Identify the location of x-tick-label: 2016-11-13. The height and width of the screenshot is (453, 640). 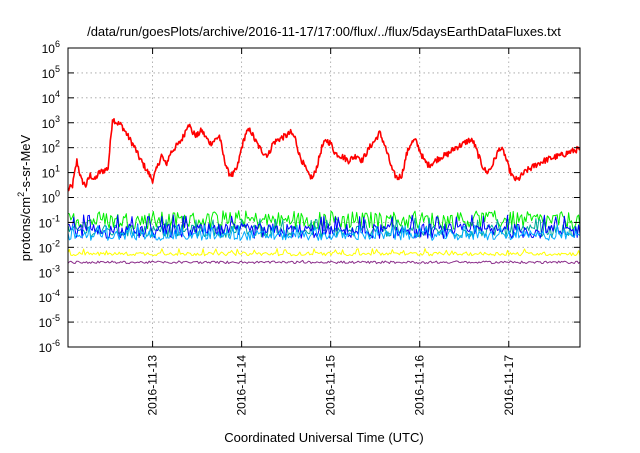
(153, 385).